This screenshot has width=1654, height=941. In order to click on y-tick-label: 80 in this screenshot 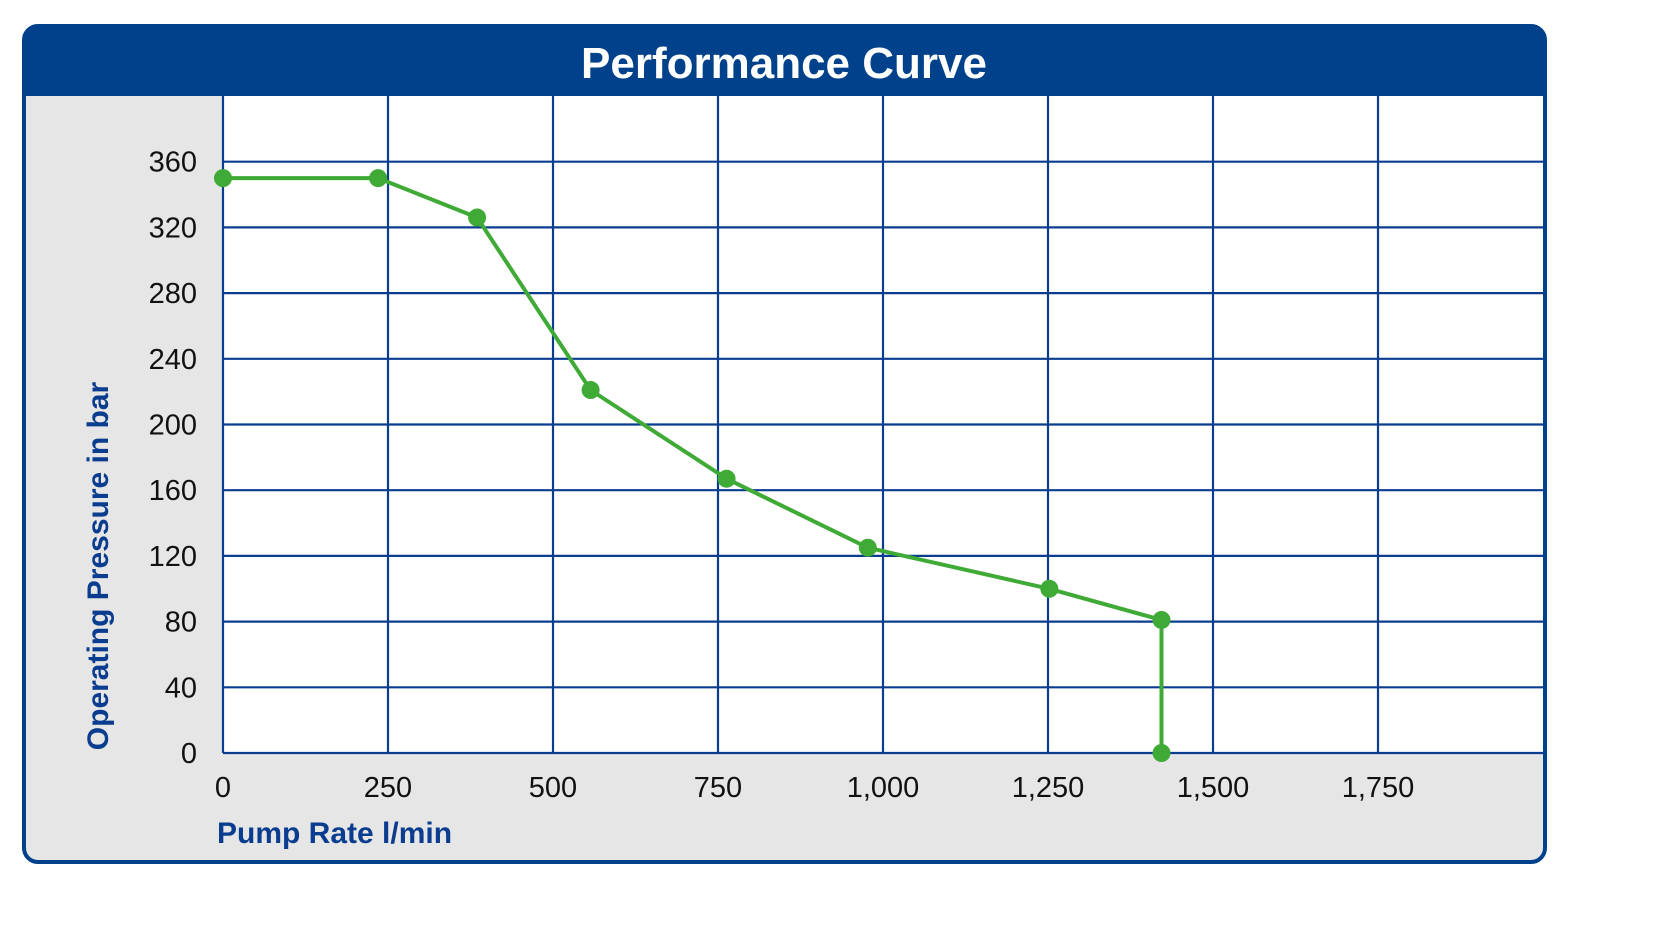, I will do `click(181, 623)`.